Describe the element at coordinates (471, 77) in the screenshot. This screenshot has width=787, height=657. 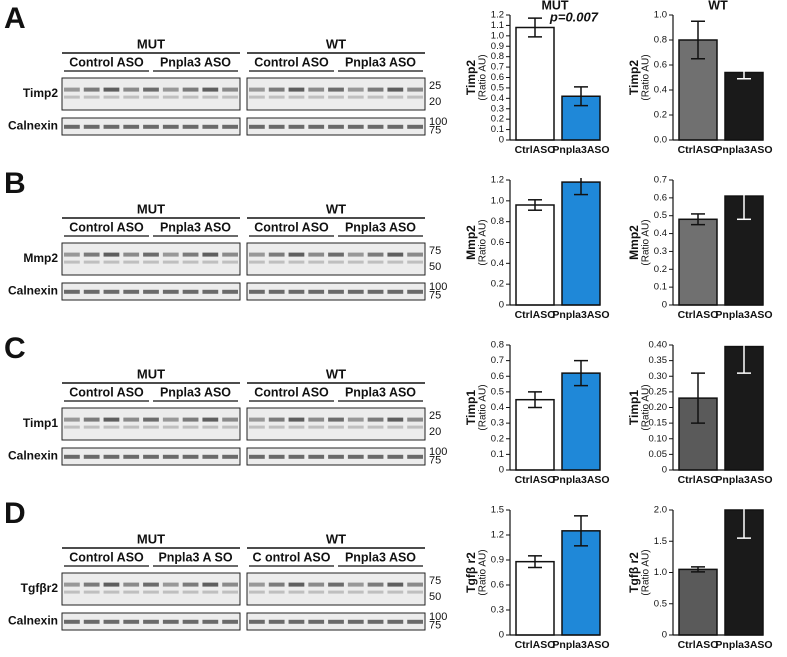
I see `y-axis-label: Timp2` at that location.